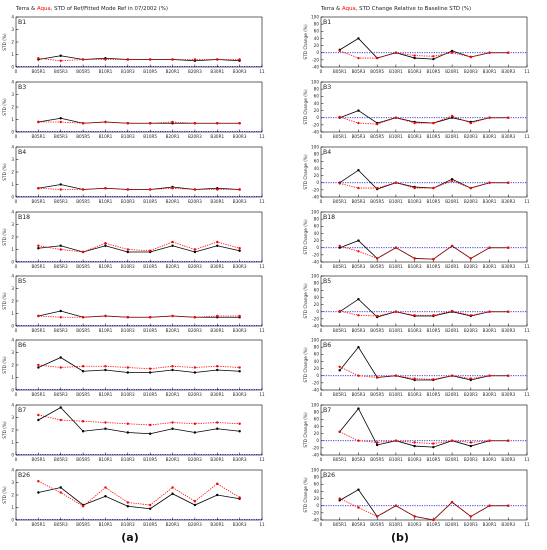  What do you see at coordinates (150, 201) in the screenshot?
I see `x-tick-label: B10R5` at bounding box center [150, 201].